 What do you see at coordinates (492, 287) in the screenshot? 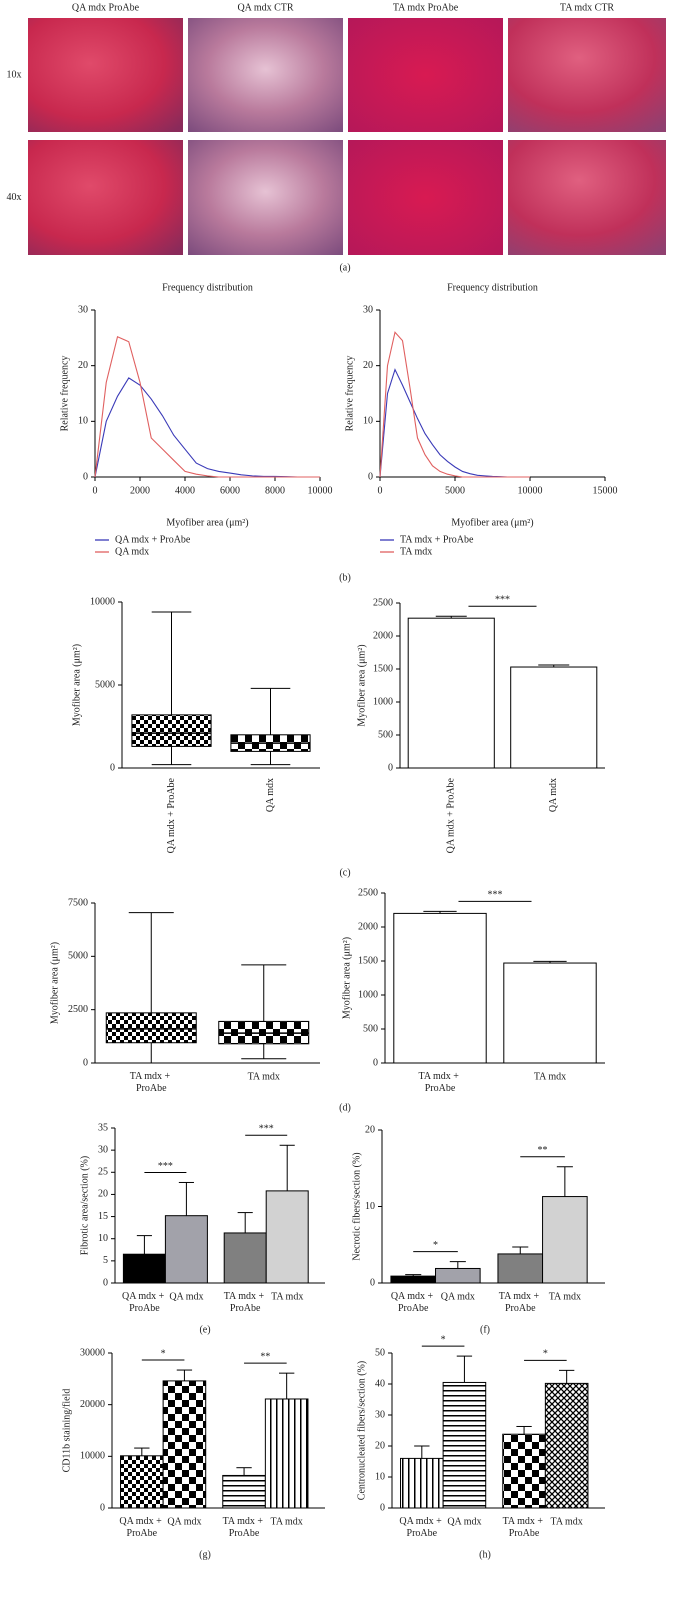
I see `chart-title: Frequency distribution` at bounding box center [492, 287].